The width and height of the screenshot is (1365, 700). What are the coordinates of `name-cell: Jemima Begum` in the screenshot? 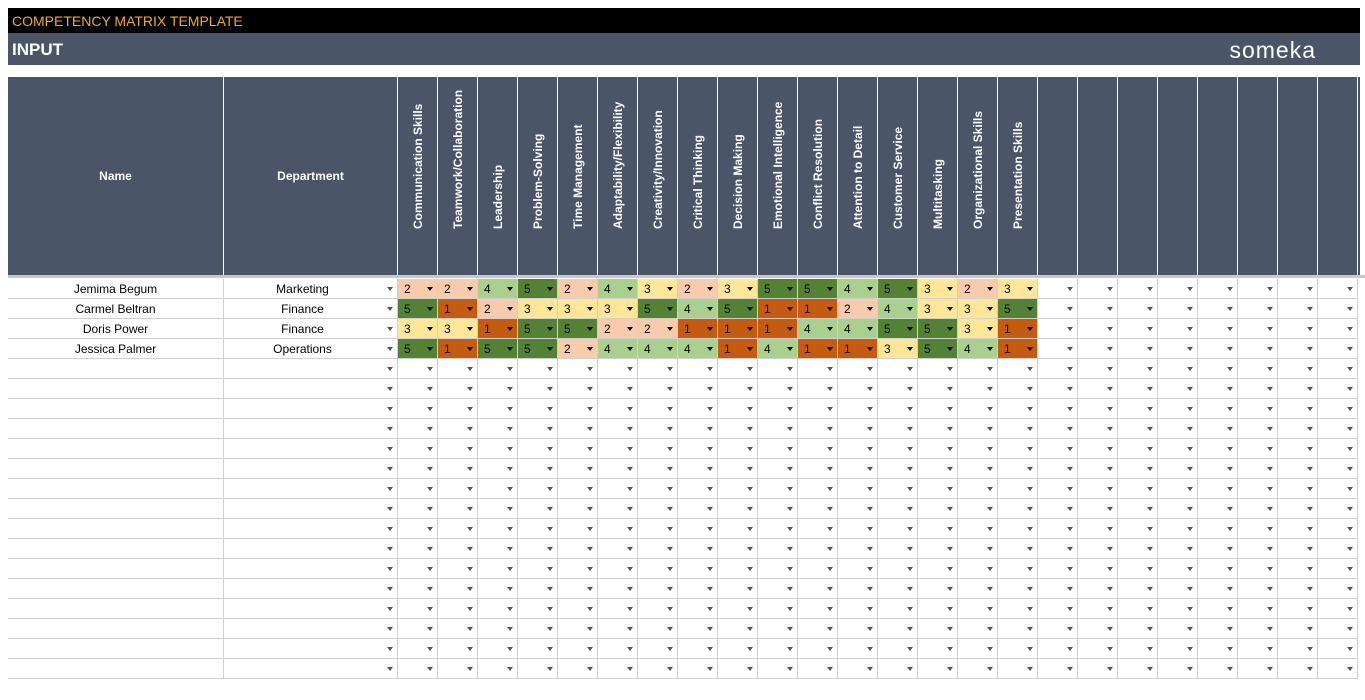 It's located at (116, 289).